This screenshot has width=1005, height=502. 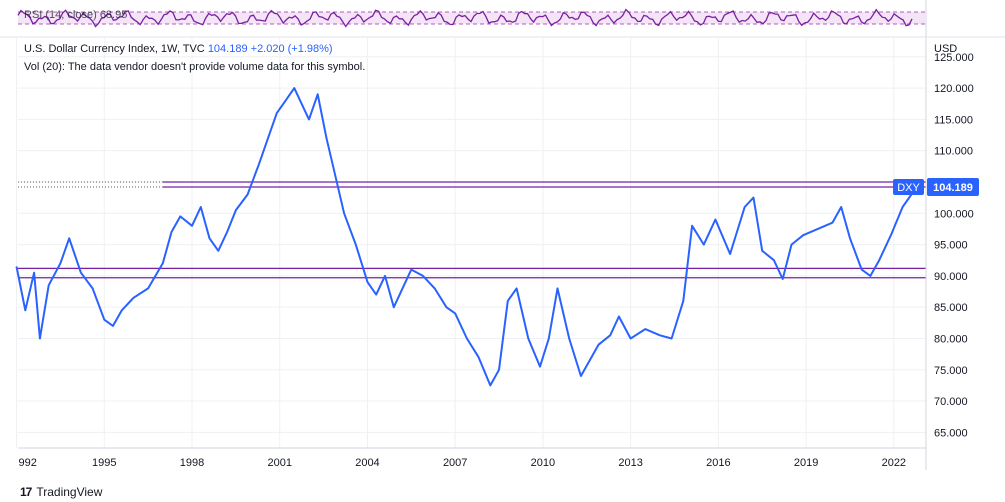 I want to click on brand-label: TradingView, so click(x=69, y=492).